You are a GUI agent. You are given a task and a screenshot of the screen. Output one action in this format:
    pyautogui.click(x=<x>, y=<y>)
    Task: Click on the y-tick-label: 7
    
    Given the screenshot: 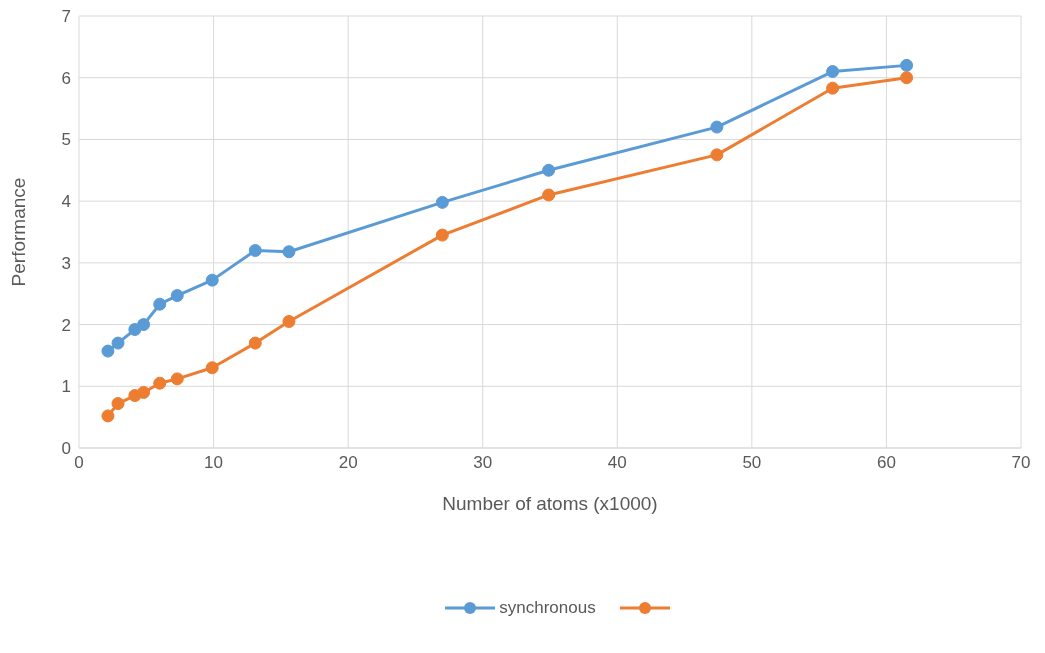 What is the action you would take?
    pyautogui.click(x=66, y=17)
    